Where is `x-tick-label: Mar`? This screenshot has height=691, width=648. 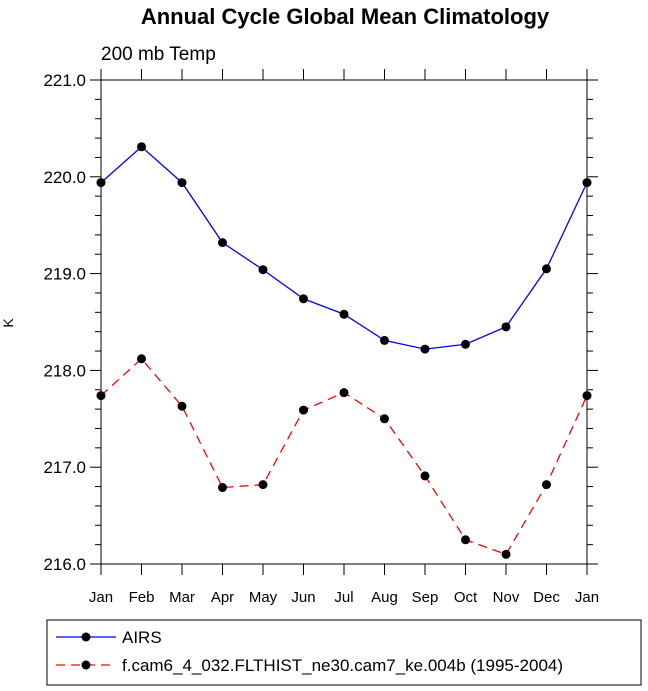
x-tick-label: Mar is located at coordinates (182, 597).